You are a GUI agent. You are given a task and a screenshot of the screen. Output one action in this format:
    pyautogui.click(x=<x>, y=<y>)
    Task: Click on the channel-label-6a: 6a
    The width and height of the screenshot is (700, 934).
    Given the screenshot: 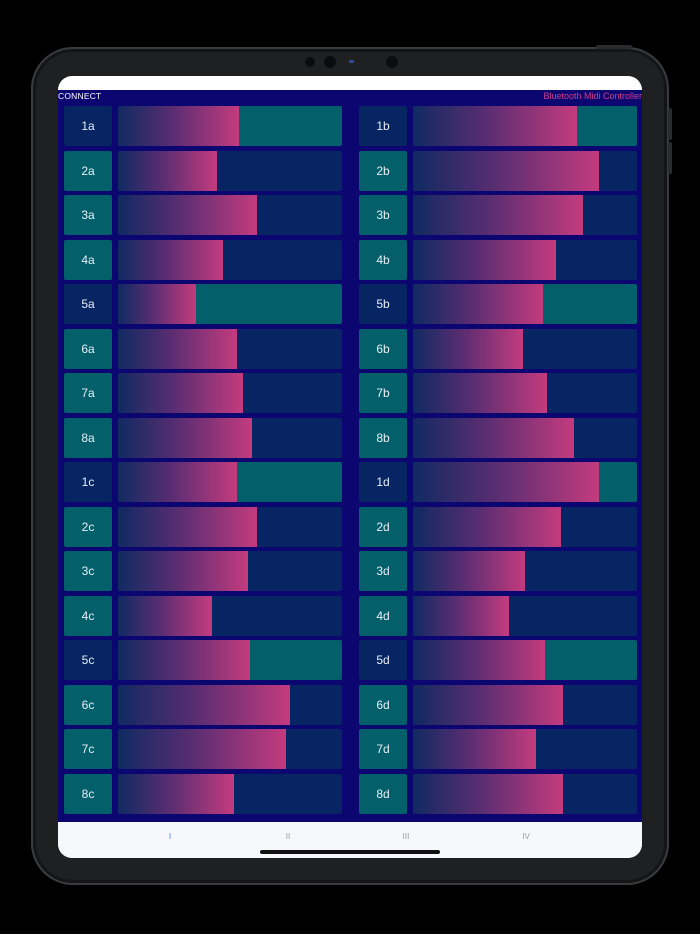 What is the action you would take?
    pyautogui.click(x=88, y=348)
    